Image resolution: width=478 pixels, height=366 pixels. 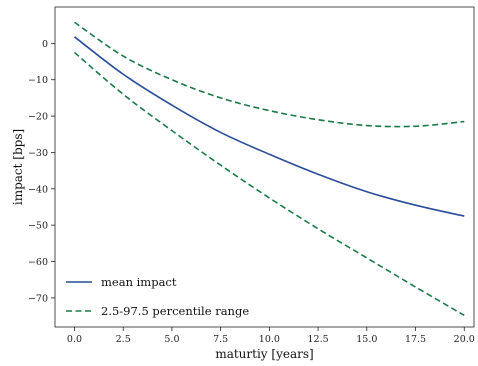 I want to click on y-axis-label: impact [bps], so click(x=18, y=167).